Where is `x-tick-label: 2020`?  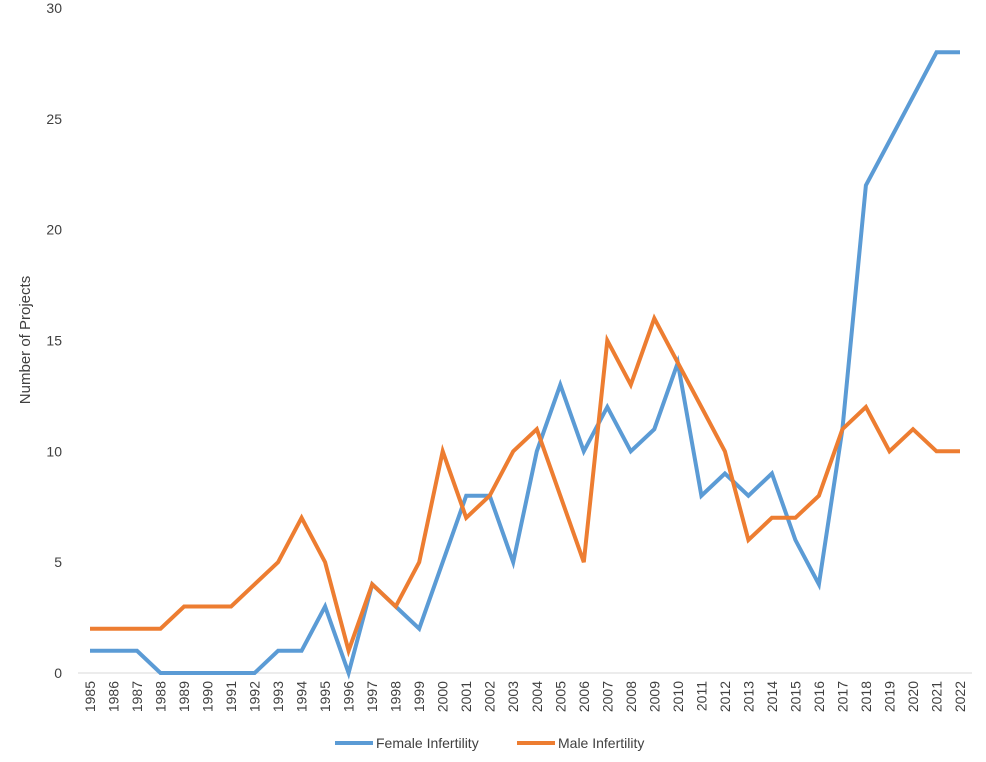 x-tick-label: 2020 is located at coordinates (913, 696).